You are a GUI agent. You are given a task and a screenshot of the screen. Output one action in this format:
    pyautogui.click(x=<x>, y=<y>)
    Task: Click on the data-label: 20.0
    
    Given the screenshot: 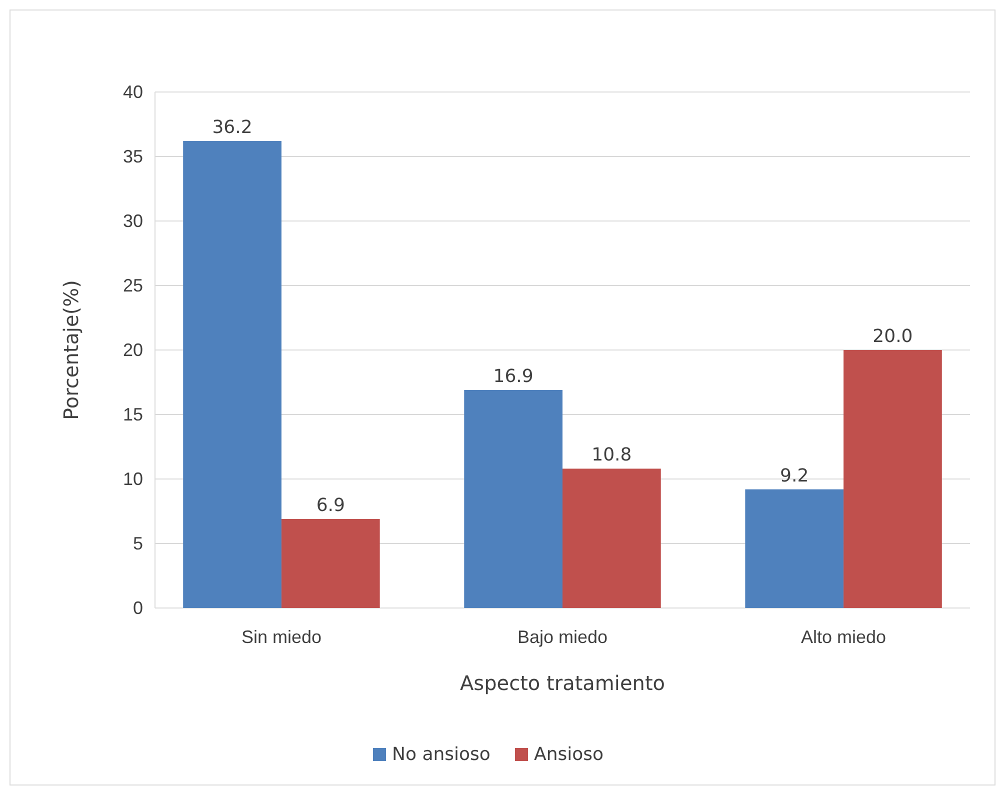 What is the action you would take?
    pyautogui.click(x=892, y=336)
    